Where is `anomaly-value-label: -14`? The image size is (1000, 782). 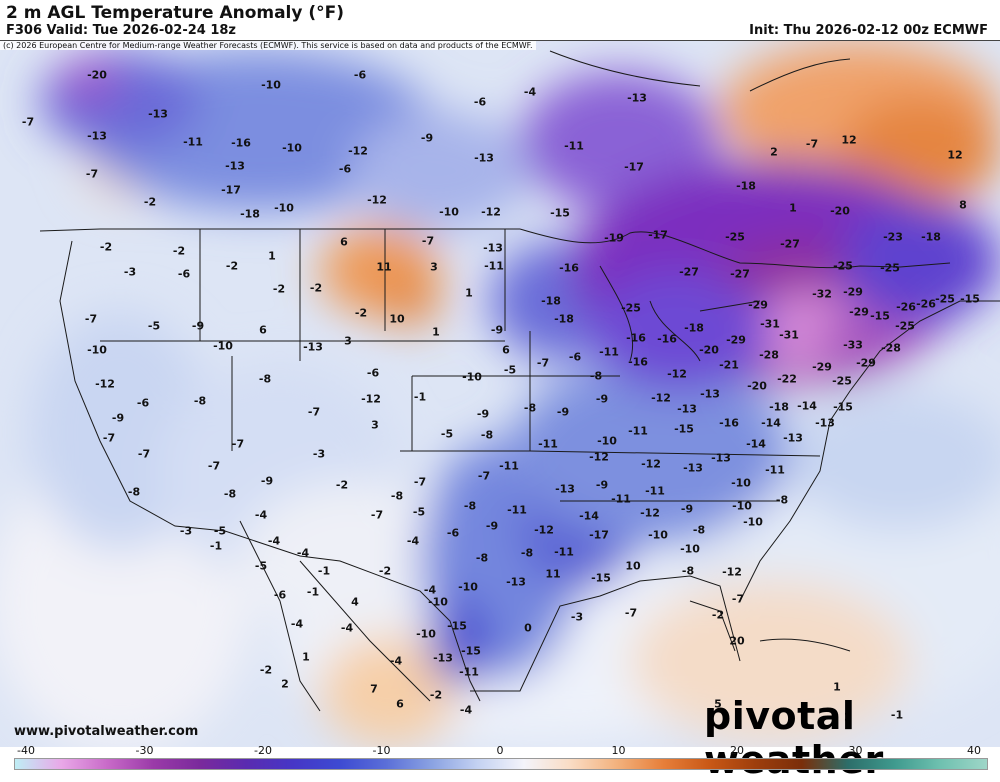
anomaly-value-label: -14 is located at coordinates (771, 423).